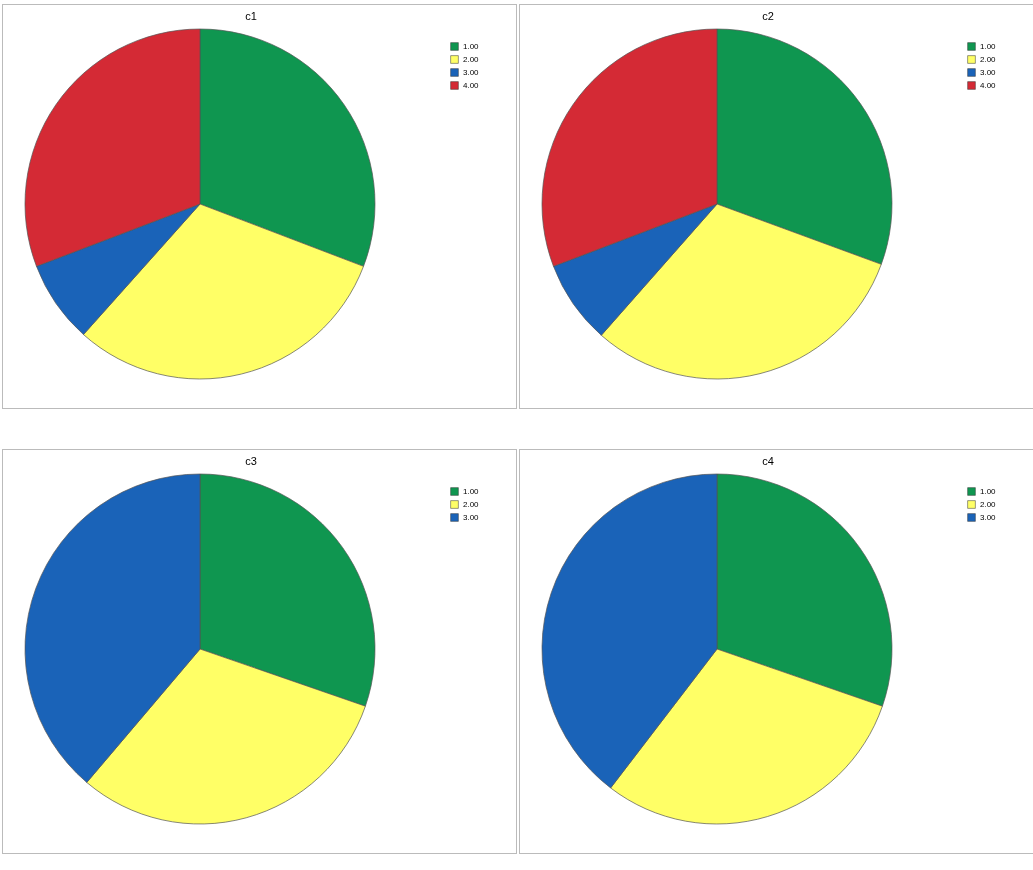 The image size is (1033, 870). I want to click on chart-title: c2, so click(768, 16).